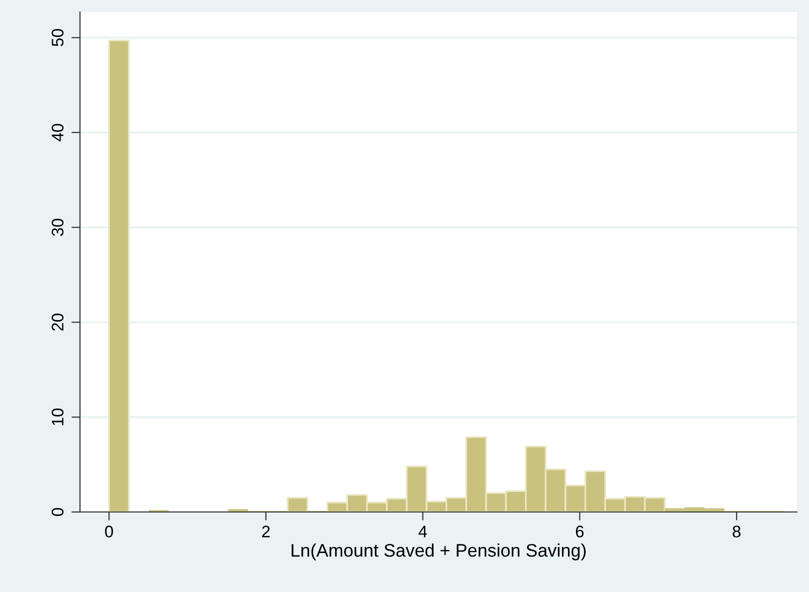  What do you see at coordinates (736, 532) in the screenshot?
I see `x-tick-label: 8` at bounding box center [736, 532].